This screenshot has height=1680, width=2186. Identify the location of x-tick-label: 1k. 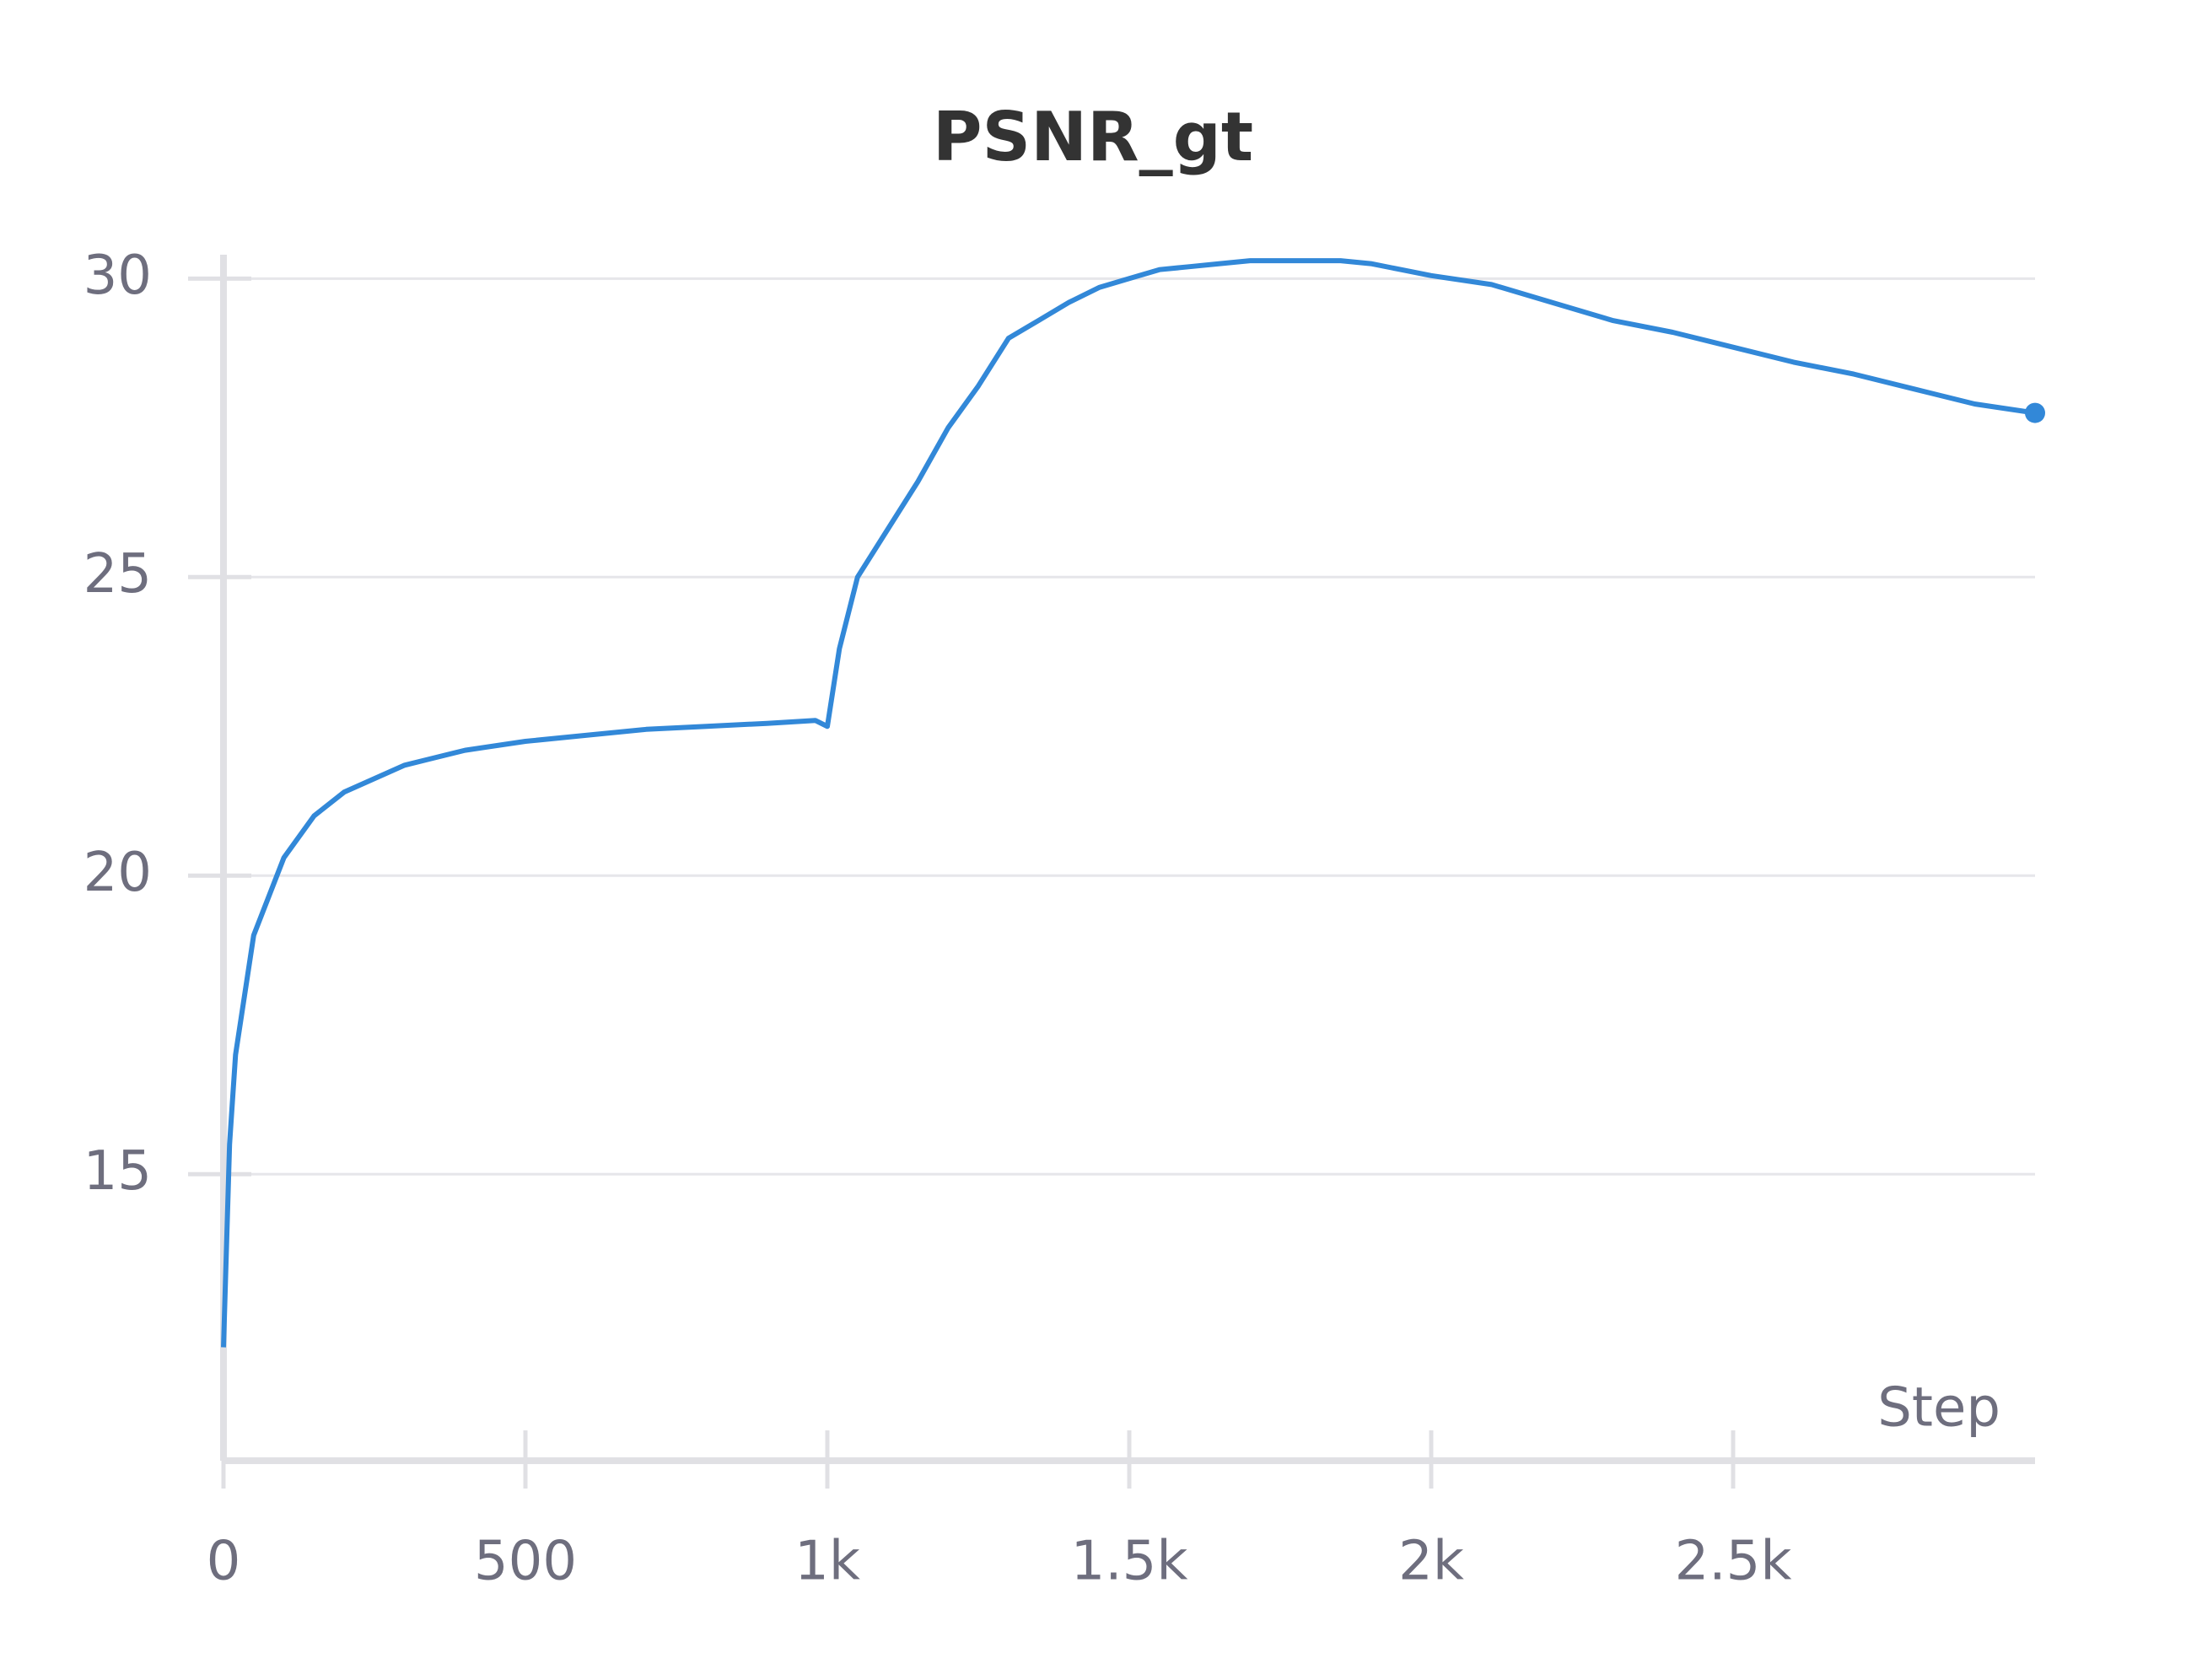
(827, 1562).